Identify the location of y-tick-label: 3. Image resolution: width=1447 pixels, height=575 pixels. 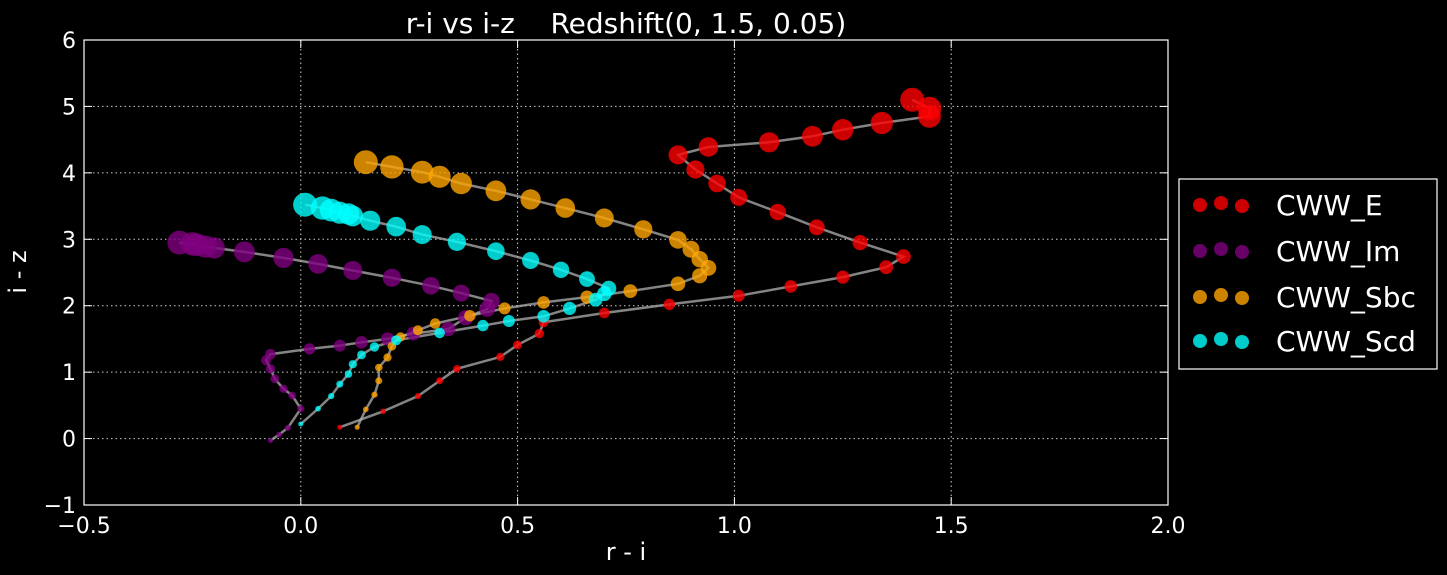
(69, 240).